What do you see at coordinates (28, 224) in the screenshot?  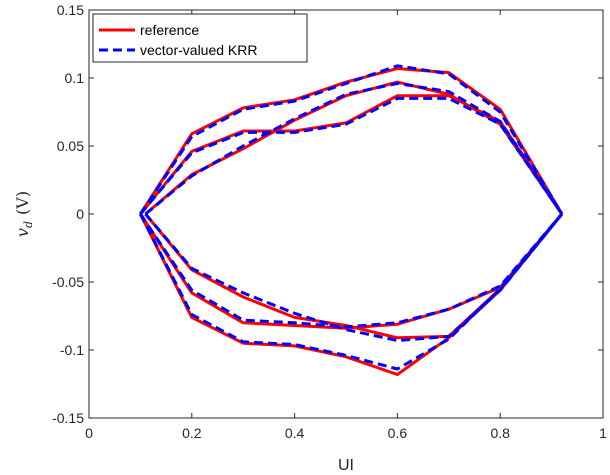 I see `y-axis-label-sub: d` at bounding box center [28, 224].